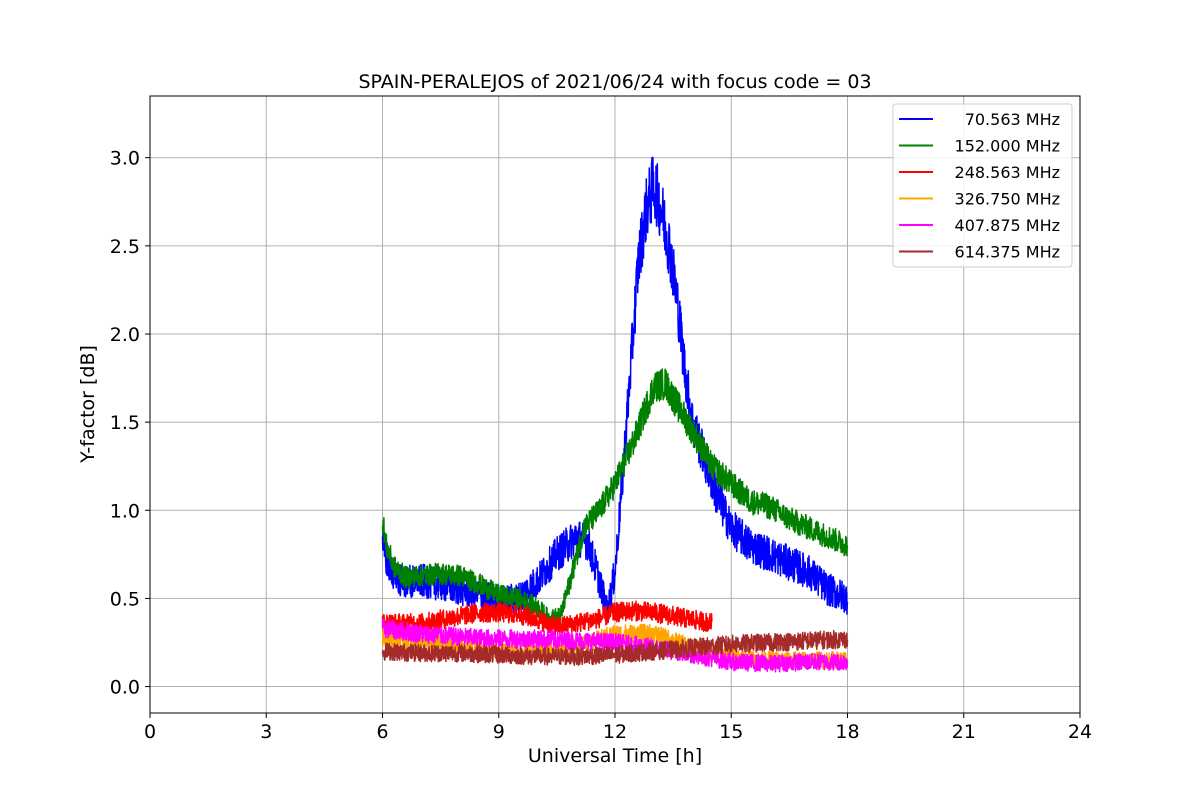 The width and height of the screenshot is (1200, 800). What do you see at coordinates (125, 423) in the screenshot?
I see `y-tick-label: 1.5` at bounding box center [125, 423].